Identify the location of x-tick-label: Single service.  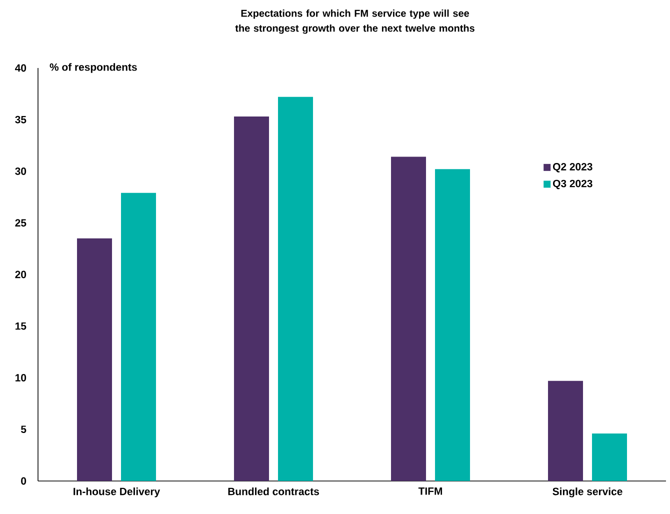
(587, 493).